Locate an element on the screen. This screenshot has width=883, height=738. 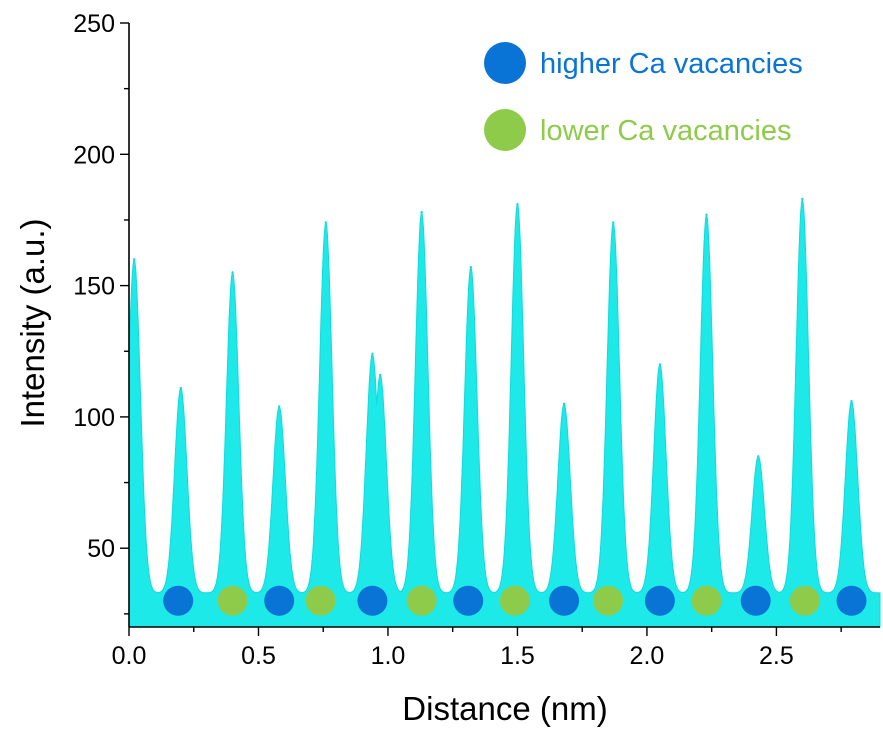
legend-label: higher Ca vacancies is located at coordinates (671, 64).